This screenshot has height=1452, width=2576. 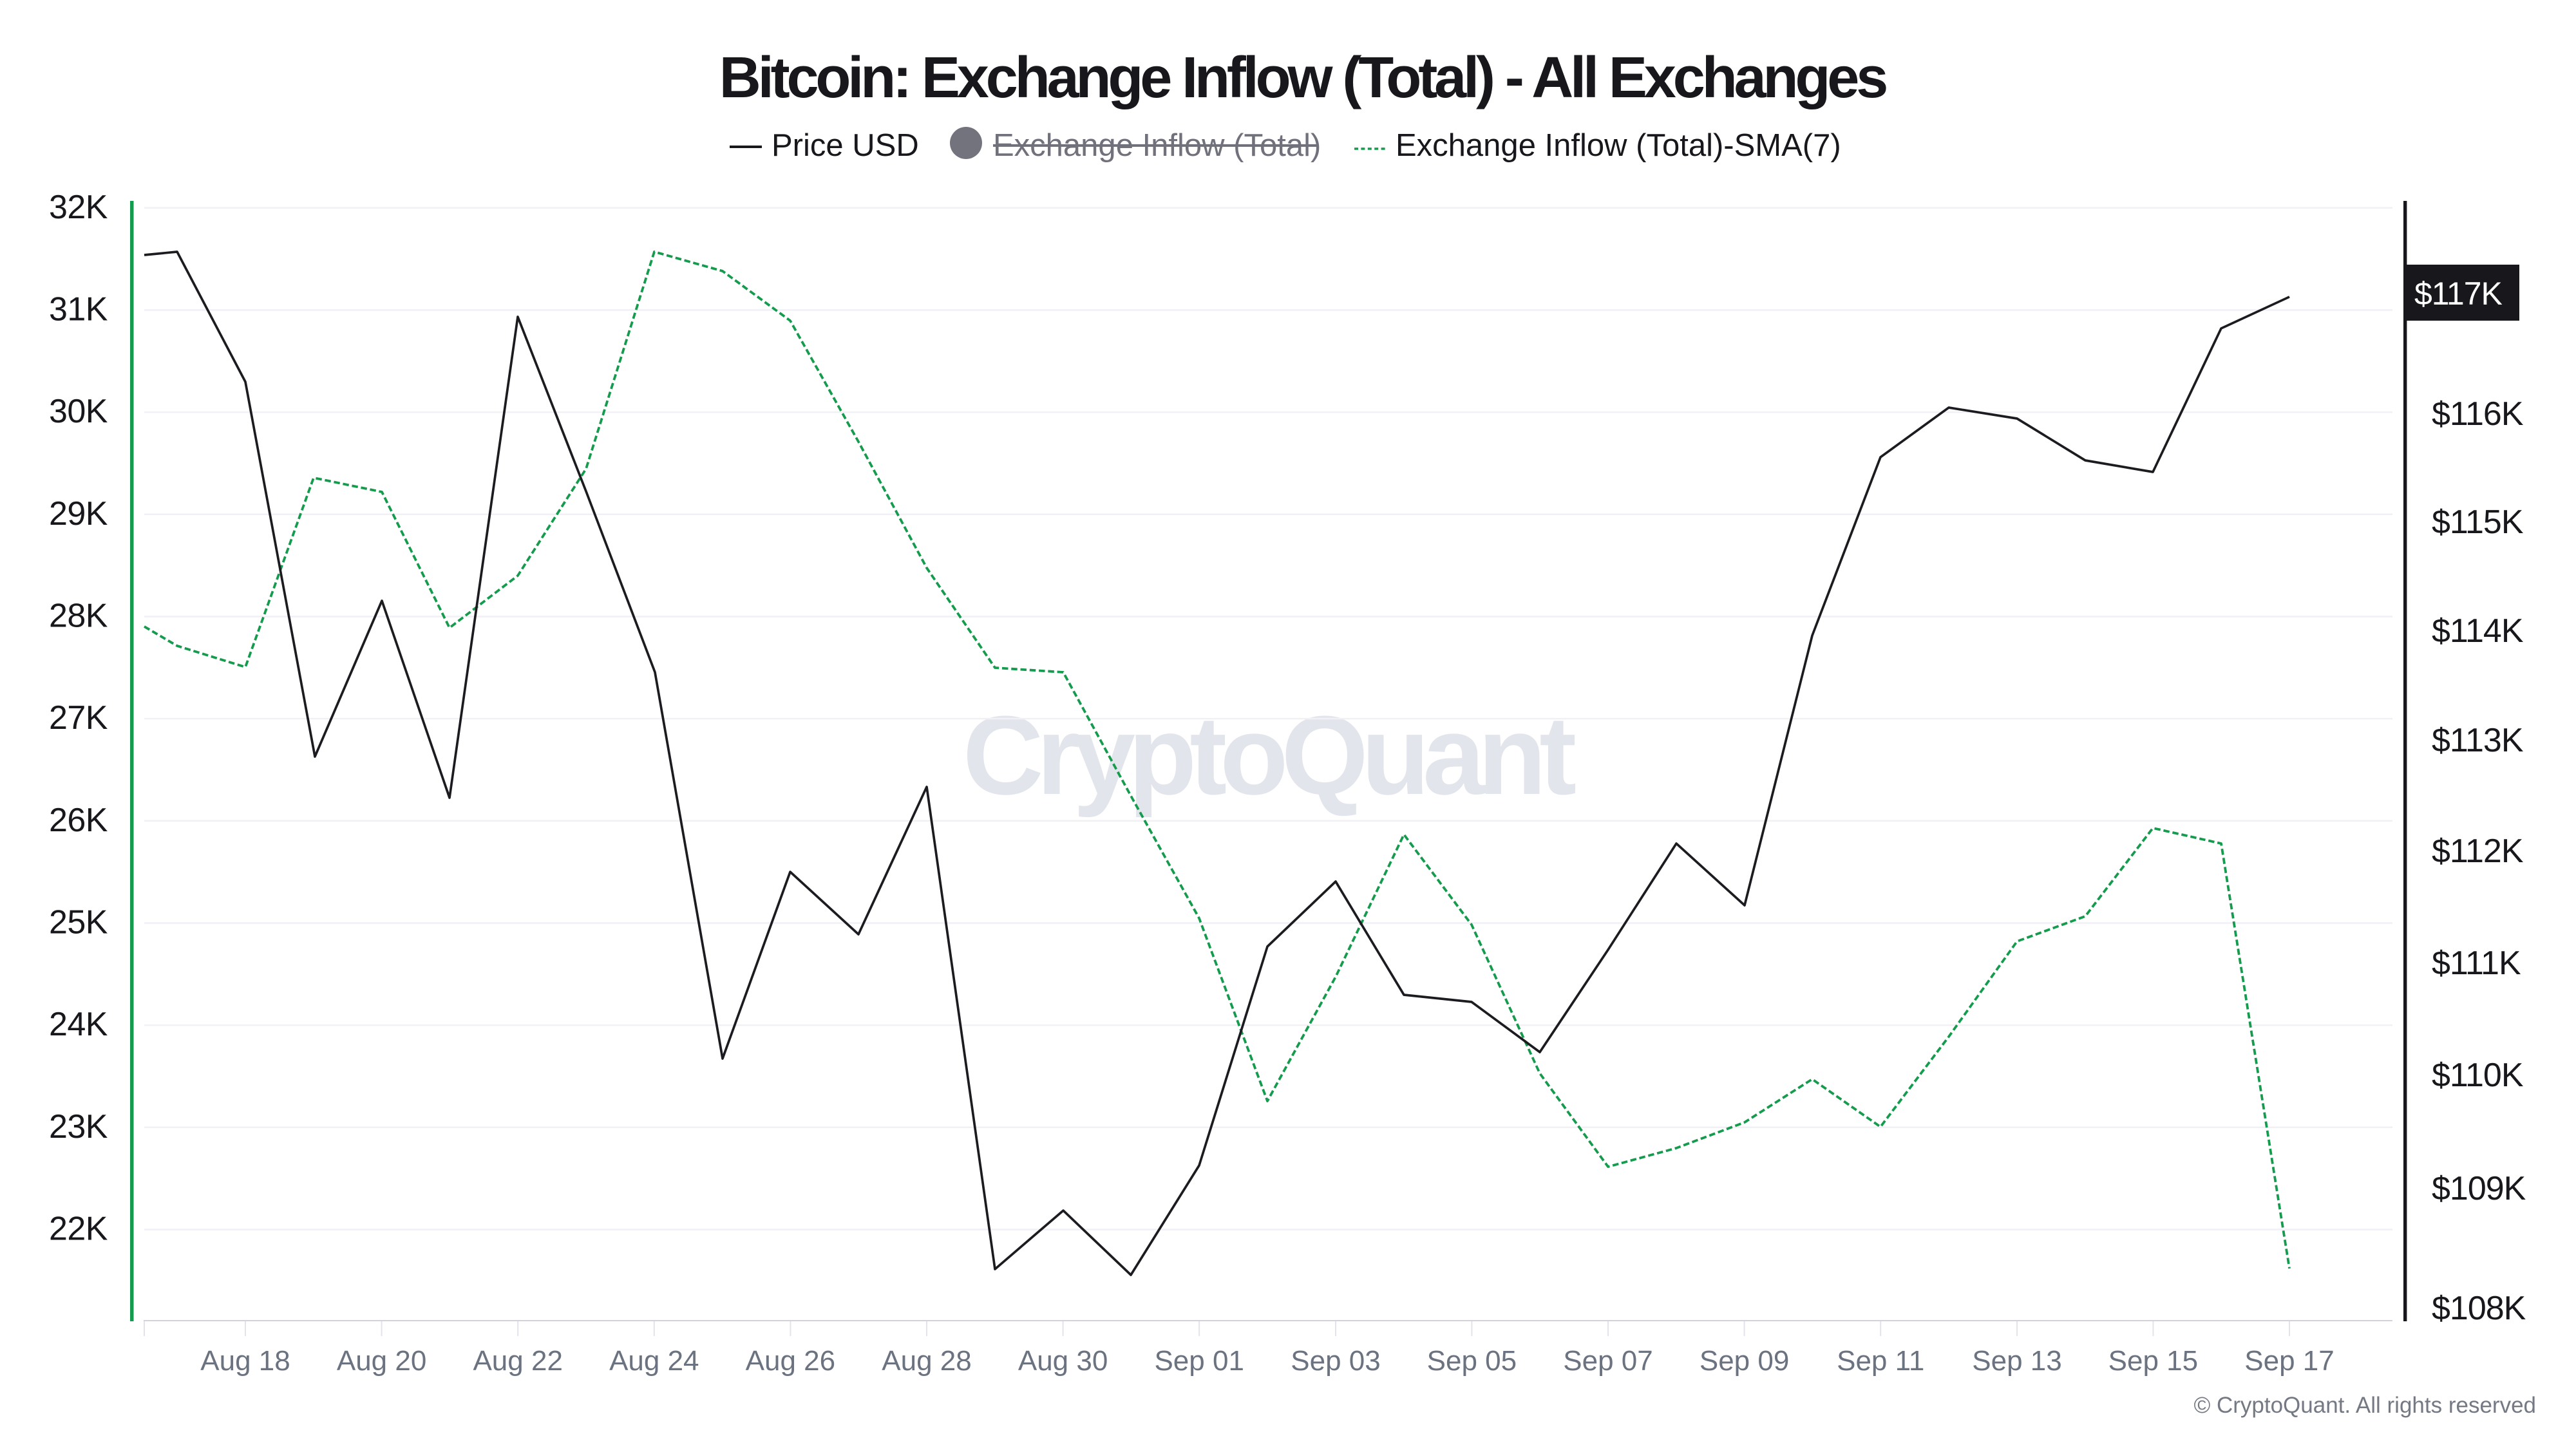 What do you see at coordinates (78, 1229) in the screenshot?
I see `svg-text: 22K` at bounding box center [78, 1229].